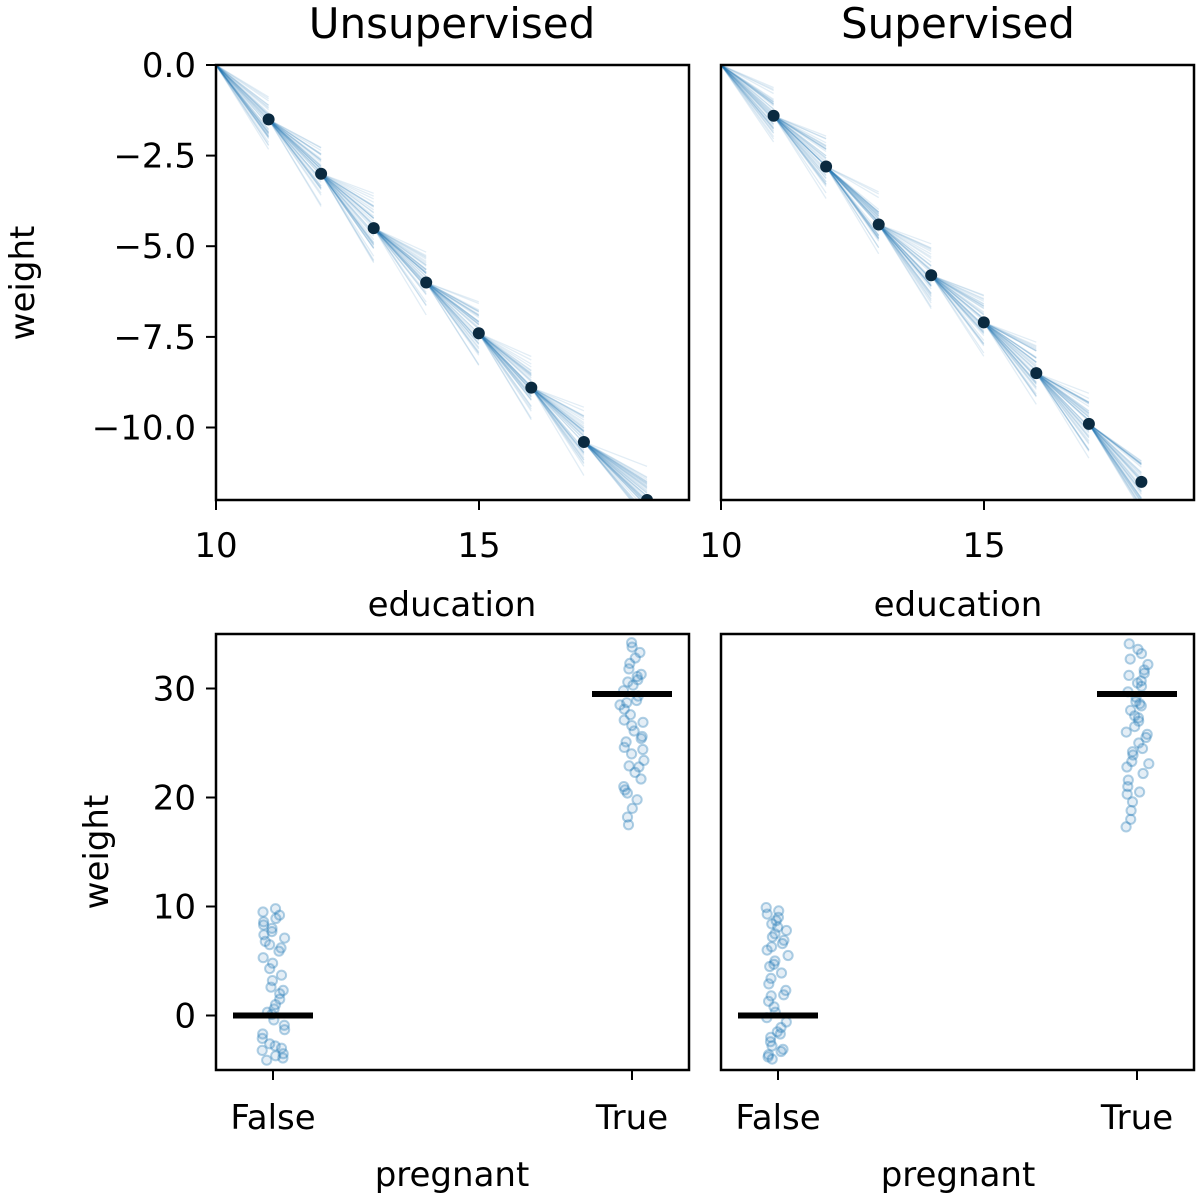 The height and width of the screenshot is (1200, 1200). What do you see at coordinates (1136, 1118) in the screenshot?
I see `x-tick-label: True` at bounding box center [1136, 1118].